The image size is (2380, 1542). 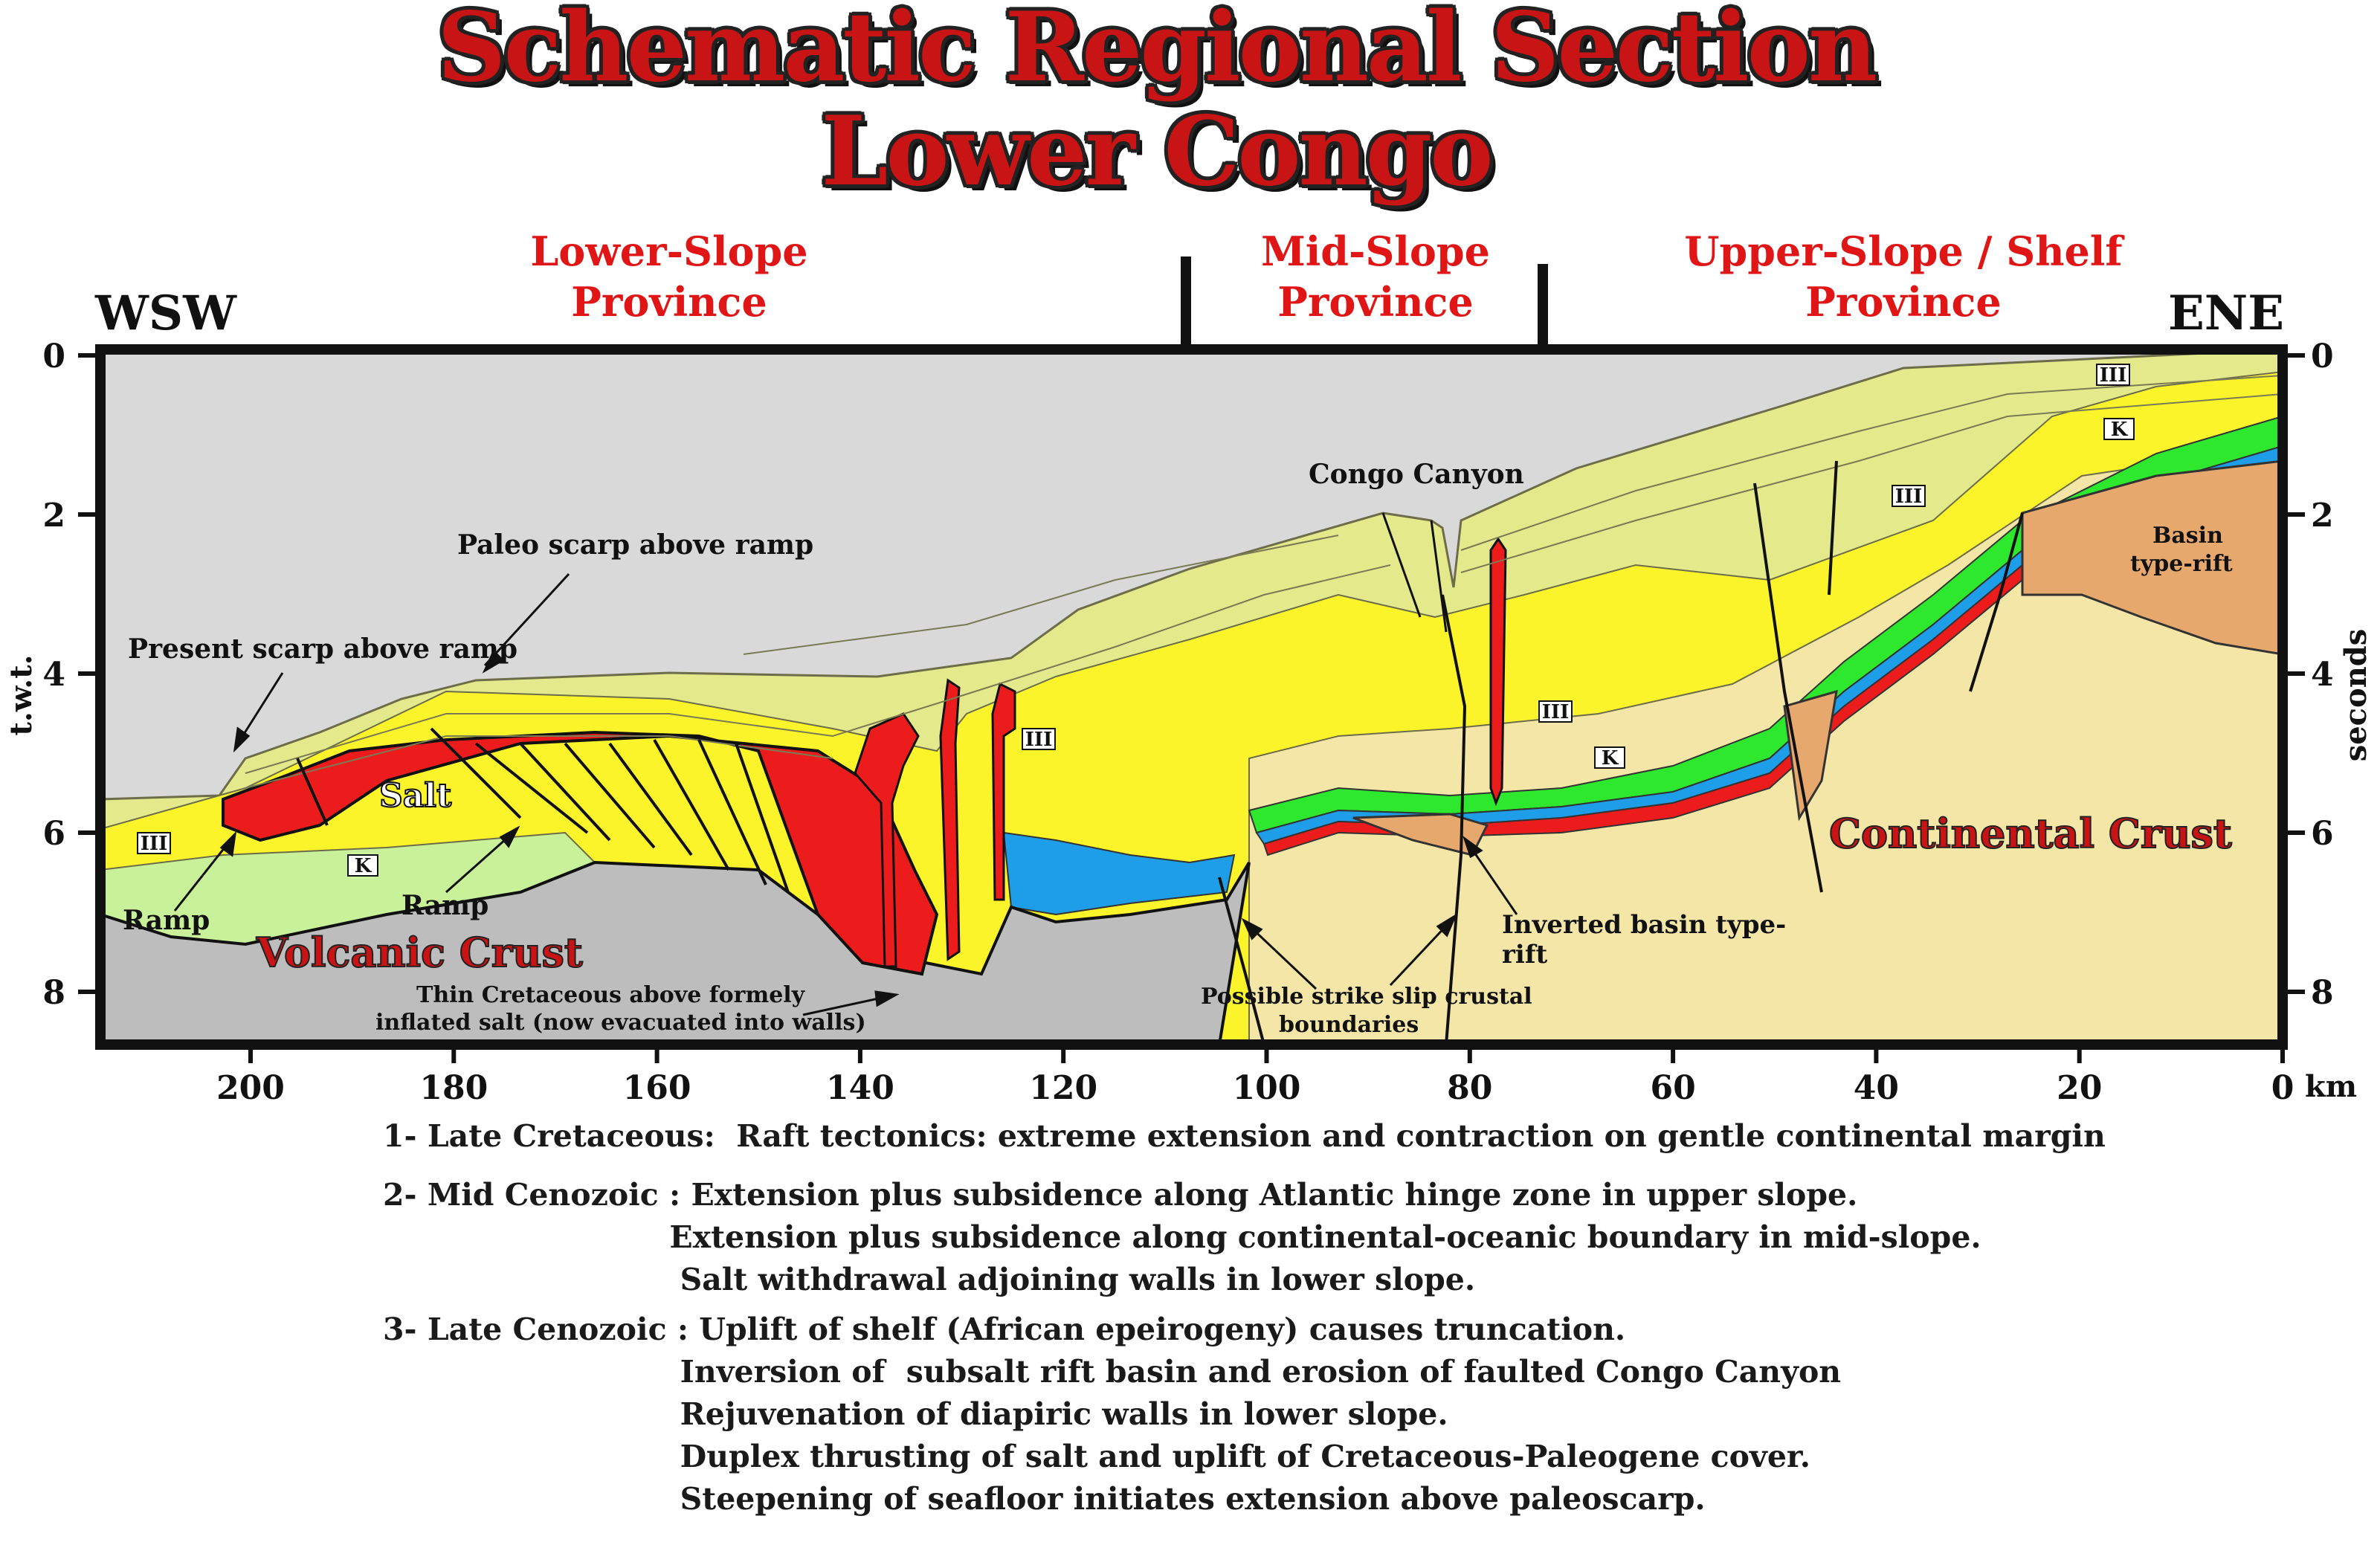 What do you see at coordinates (1644, 925) in the screenshot?
I see `label-inverted-basin-1: Inverted basin type-` at bounding box center [1644, 925].